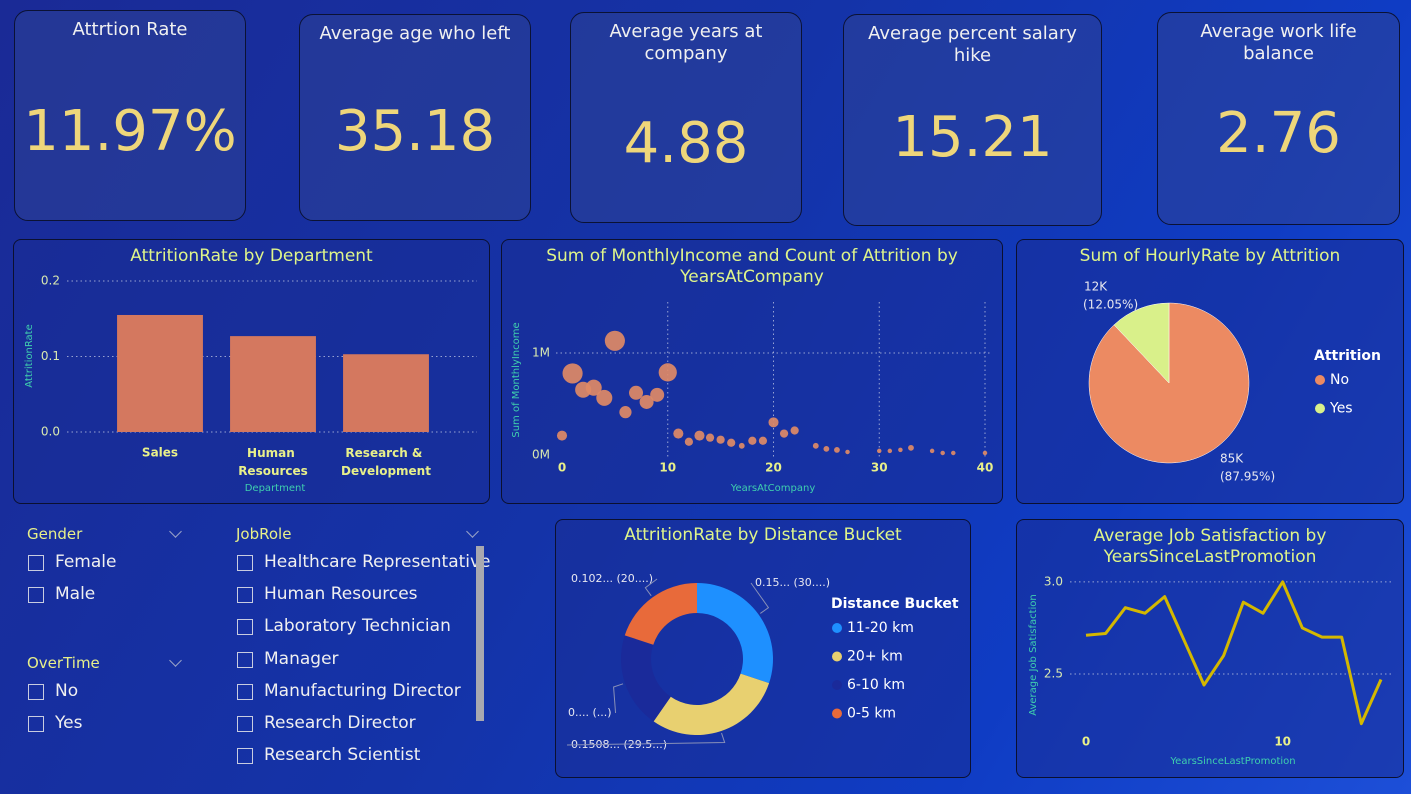 This screenshot has height=794, width=1411. Describe the element at coordinates (130, 131) in the screenshot. I see `kpi-value: 11.97%` at that location.